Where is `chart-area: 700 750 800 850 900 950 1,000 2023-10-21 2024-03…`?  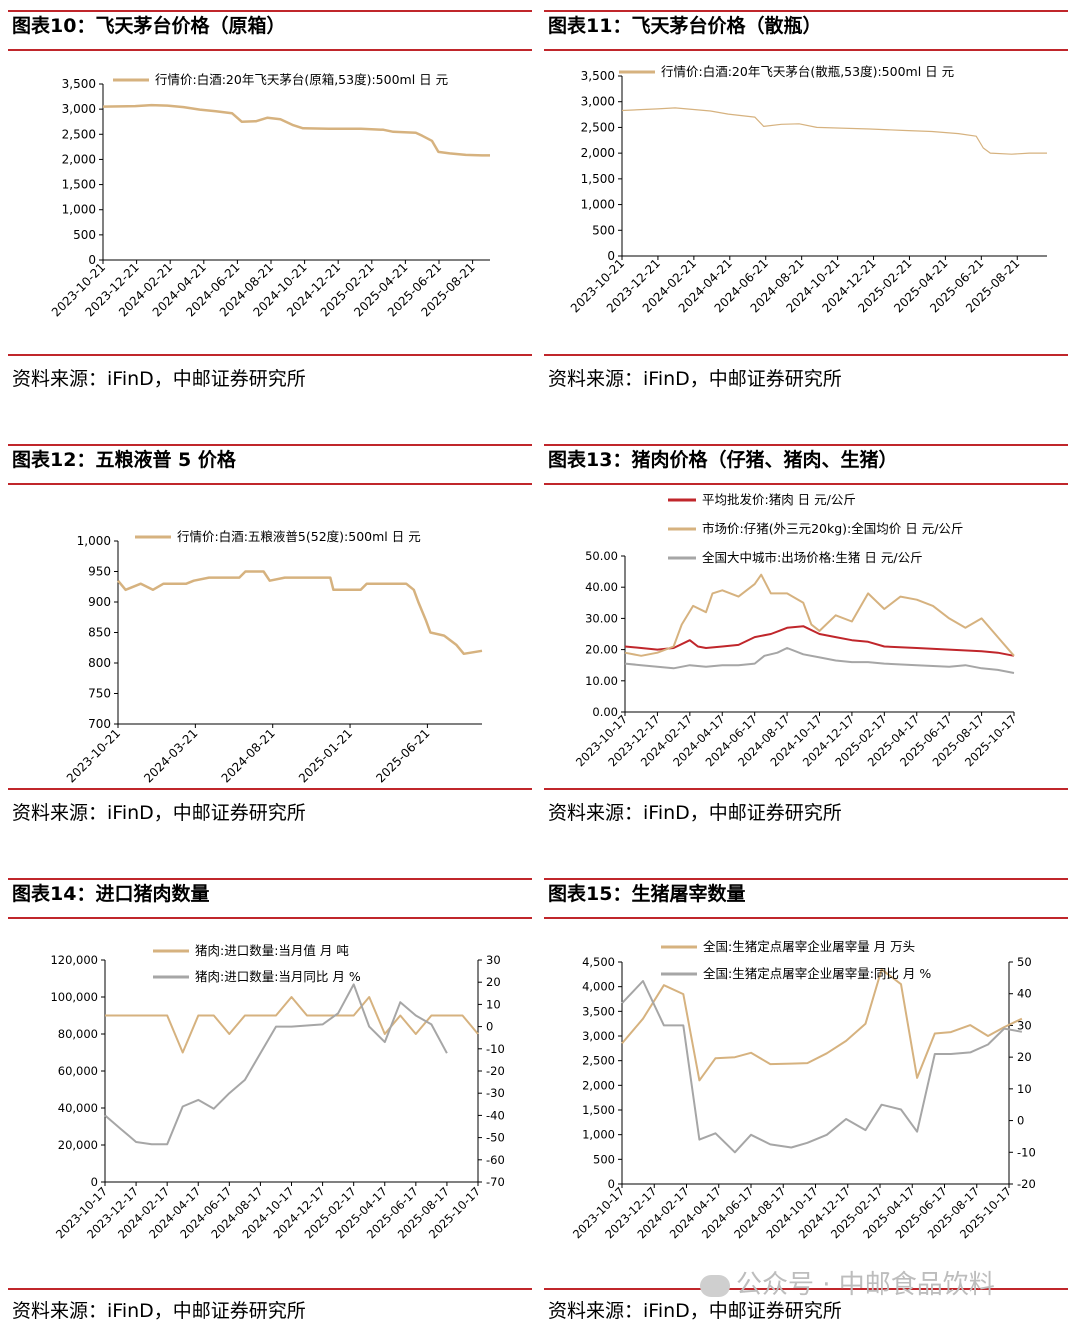
chart-area: 700 750 800 850 900 950 1,000 2023-10-21 2024-03… is located at coordinates (273, 657).